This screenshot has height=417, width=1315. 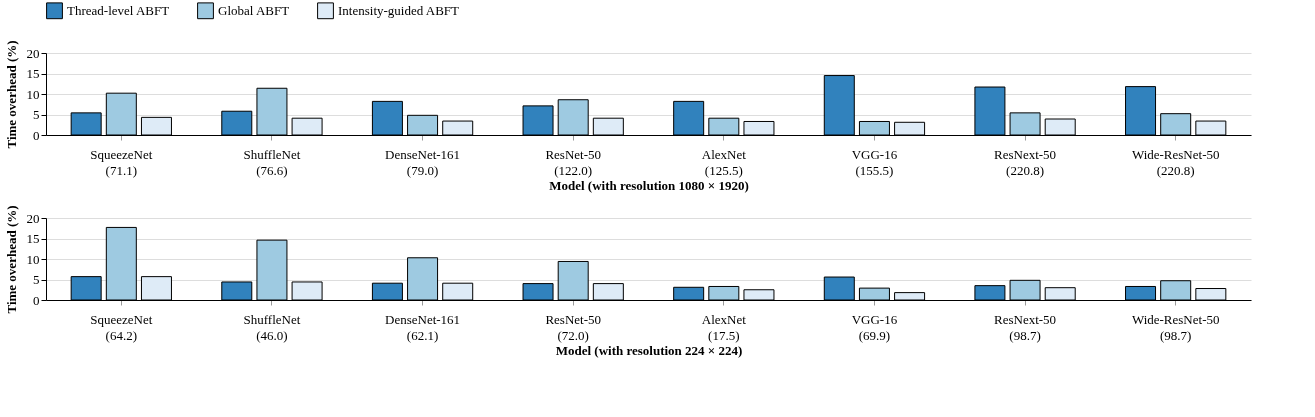 What do you see at coordinates (724, 327) in the screenshot?
I see `x-tick-label: AlexNet (17.5)` at bounding box center [724, 327].